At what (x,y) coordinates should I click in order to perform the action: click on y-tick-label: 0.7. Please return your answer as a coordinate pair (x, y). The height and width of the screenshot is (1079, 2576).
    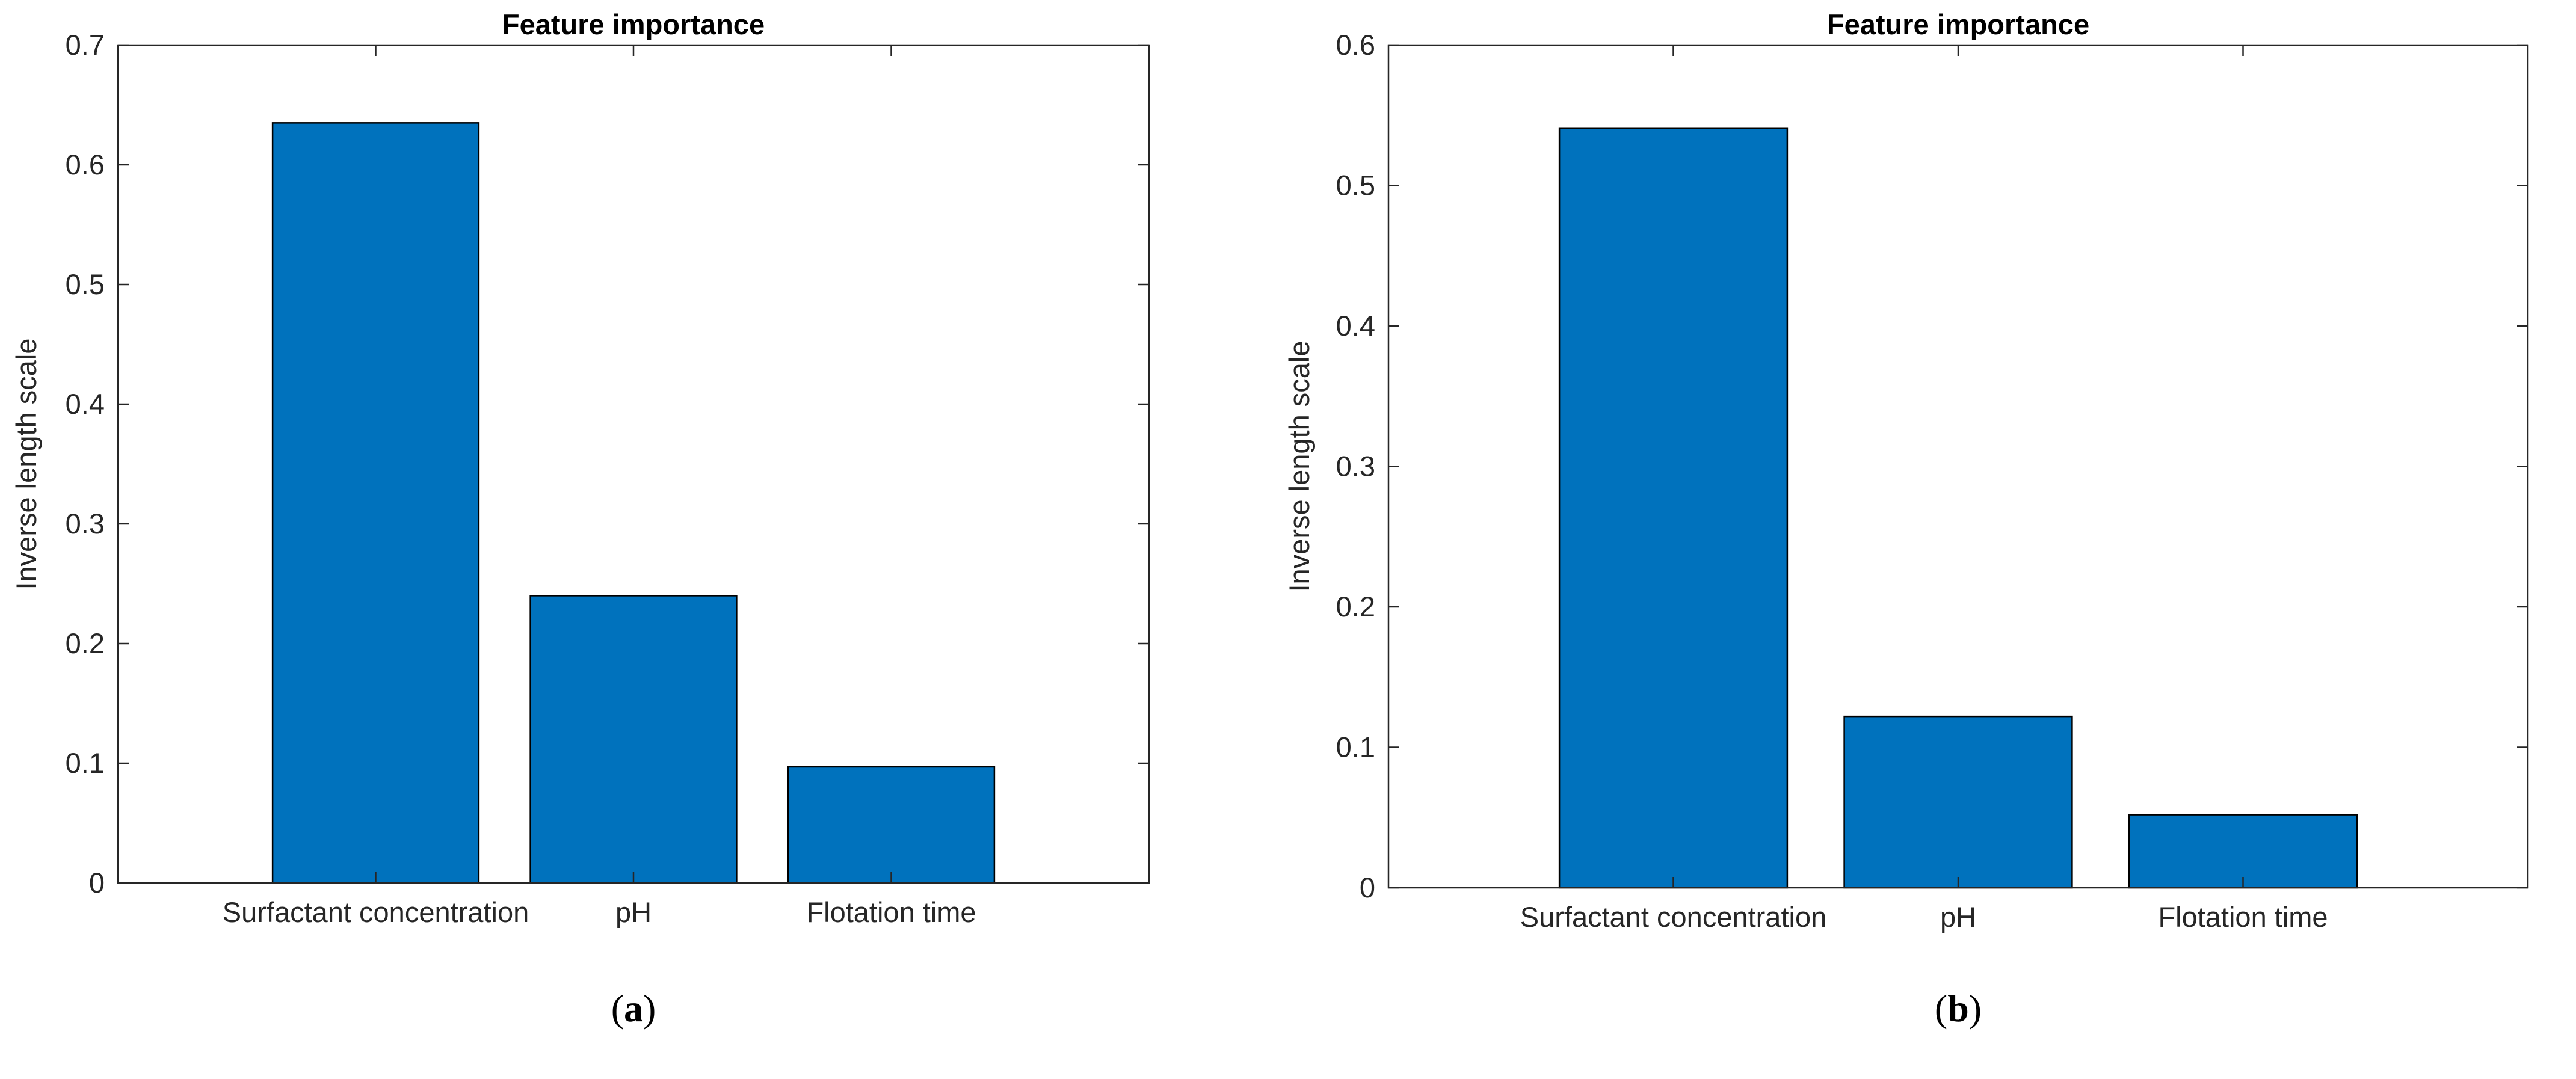
    Looking at the image, I should click on (85, 45).